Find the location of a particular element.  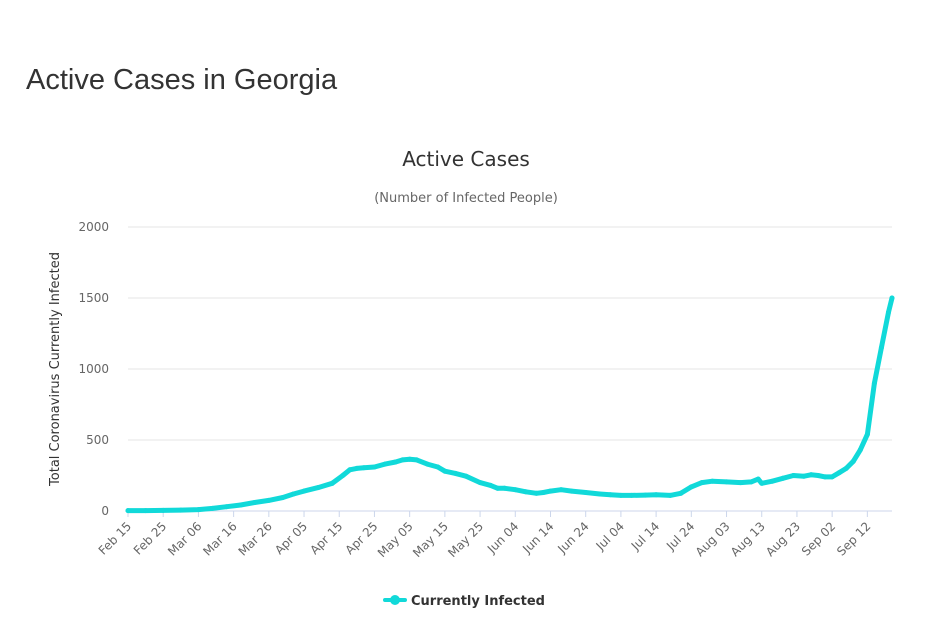

legend: Currently Infected is located at coordinates (464, 601).